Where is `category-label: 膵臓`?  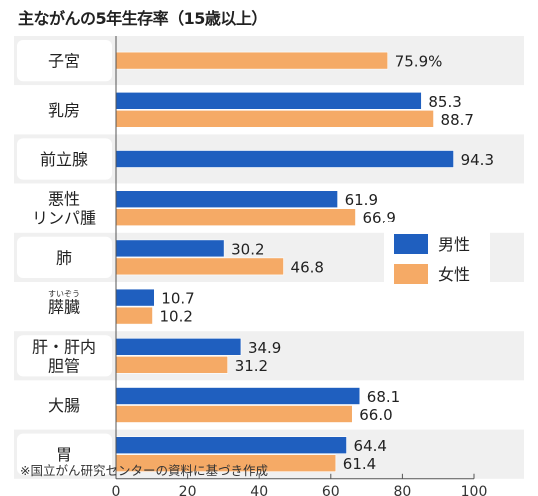 category-label: 膵臓 is located at coordinates (64, 307).